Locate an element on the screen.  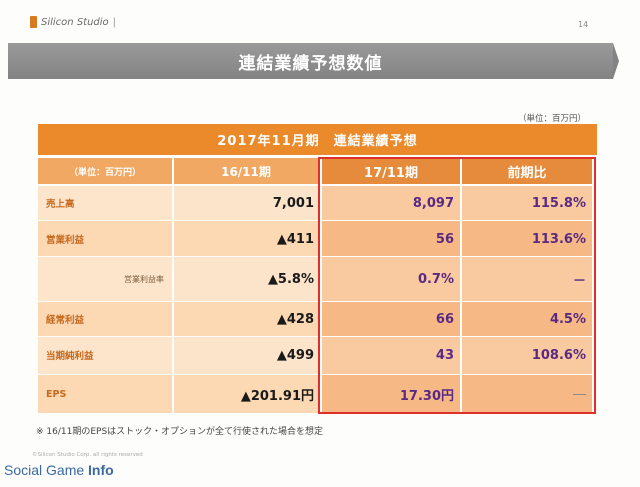
row-label: 経常利益 is located at coordinates (65, 320).